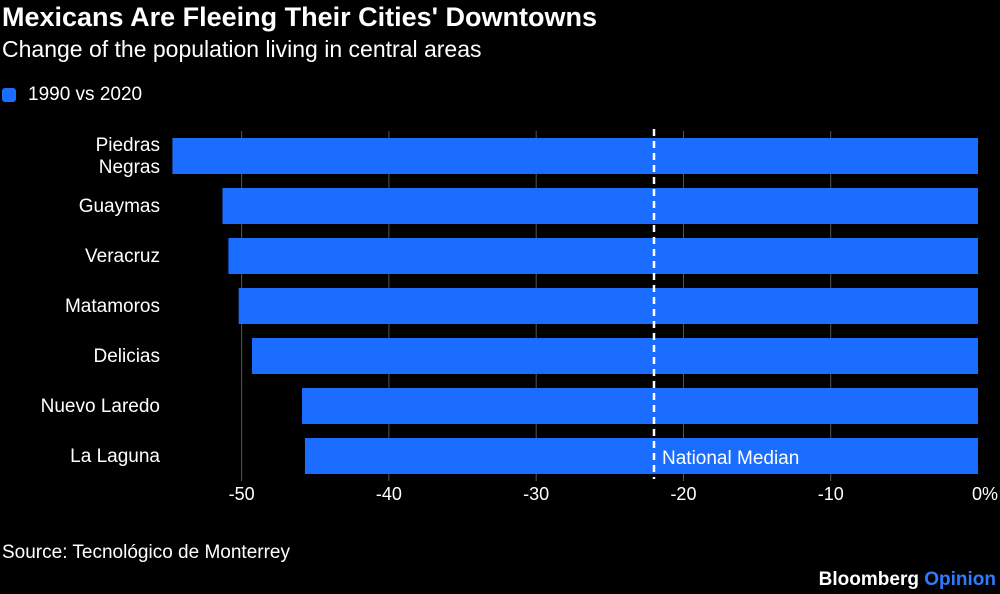  Describe the element at coordinates (831, 494) in the screenshot. I see `x-tick-label: -10` at that location.